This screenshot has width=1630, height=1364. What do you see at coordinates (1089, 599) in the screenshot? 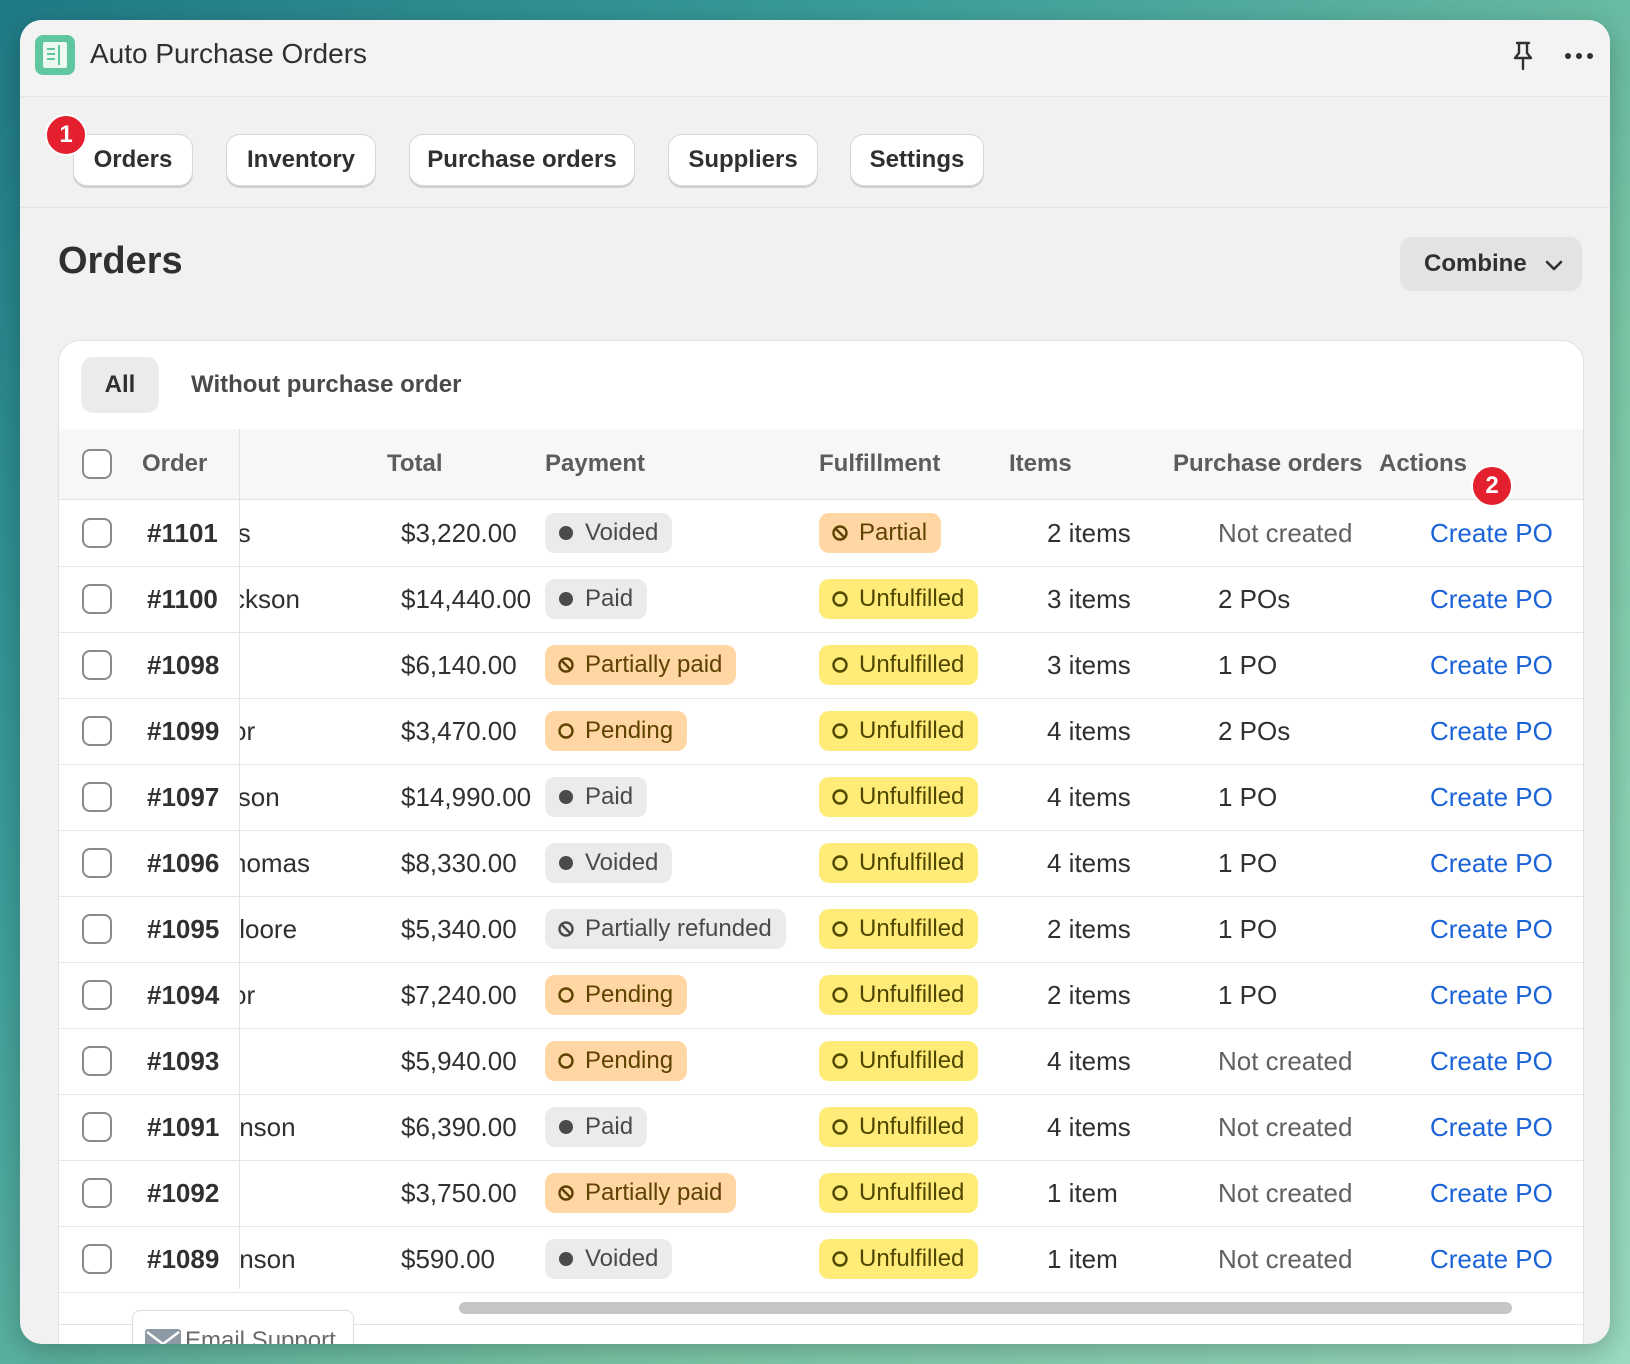
I see `items-count: 3 items` at bounding box center [1089, 599].